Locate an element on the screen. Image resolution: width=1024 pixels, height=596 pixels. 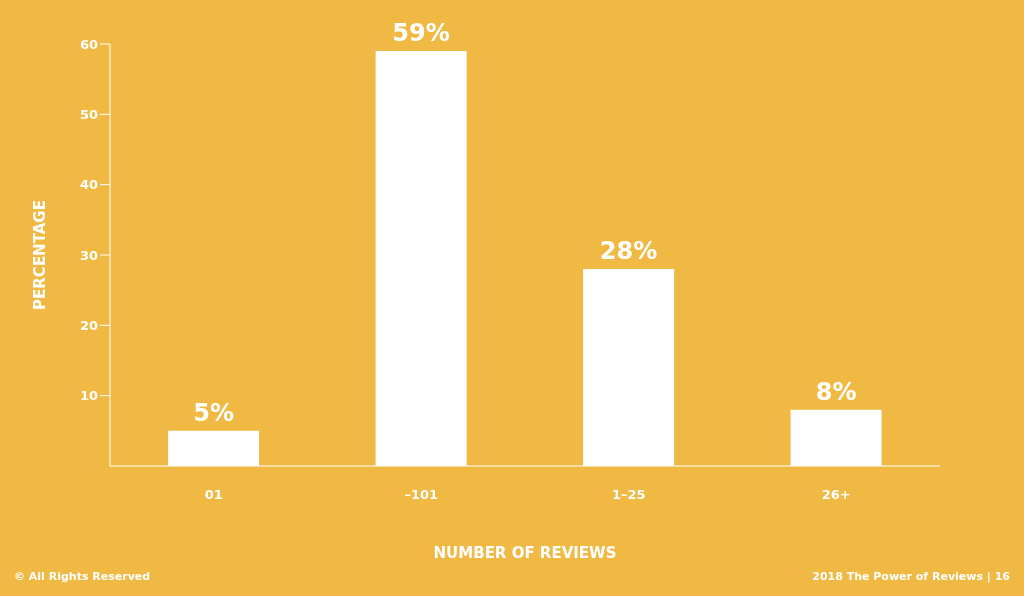
x-axis-title: NUMBER OF REVIEWS is located at coordinates (525, 553).